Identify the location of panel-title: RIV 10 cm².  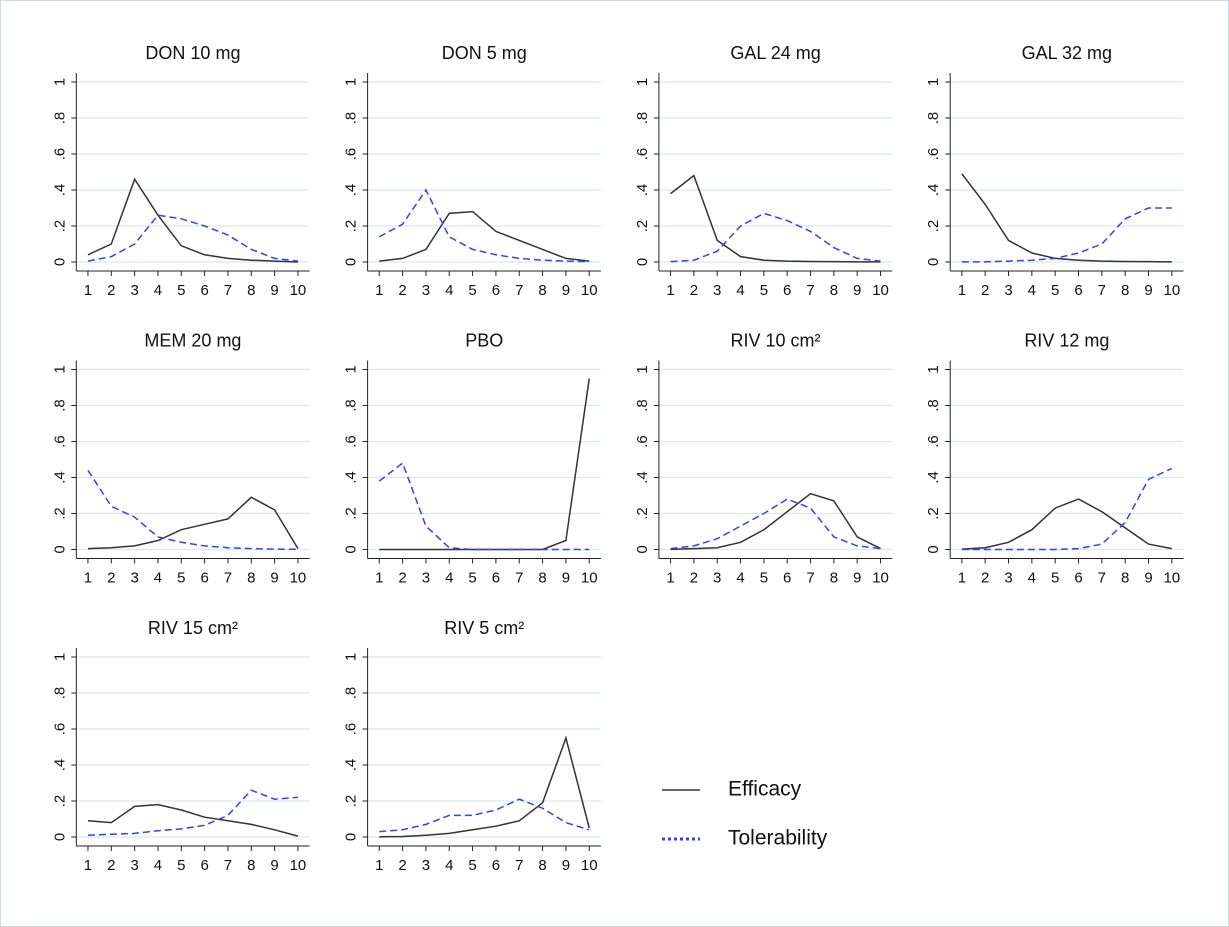
(776, 340).